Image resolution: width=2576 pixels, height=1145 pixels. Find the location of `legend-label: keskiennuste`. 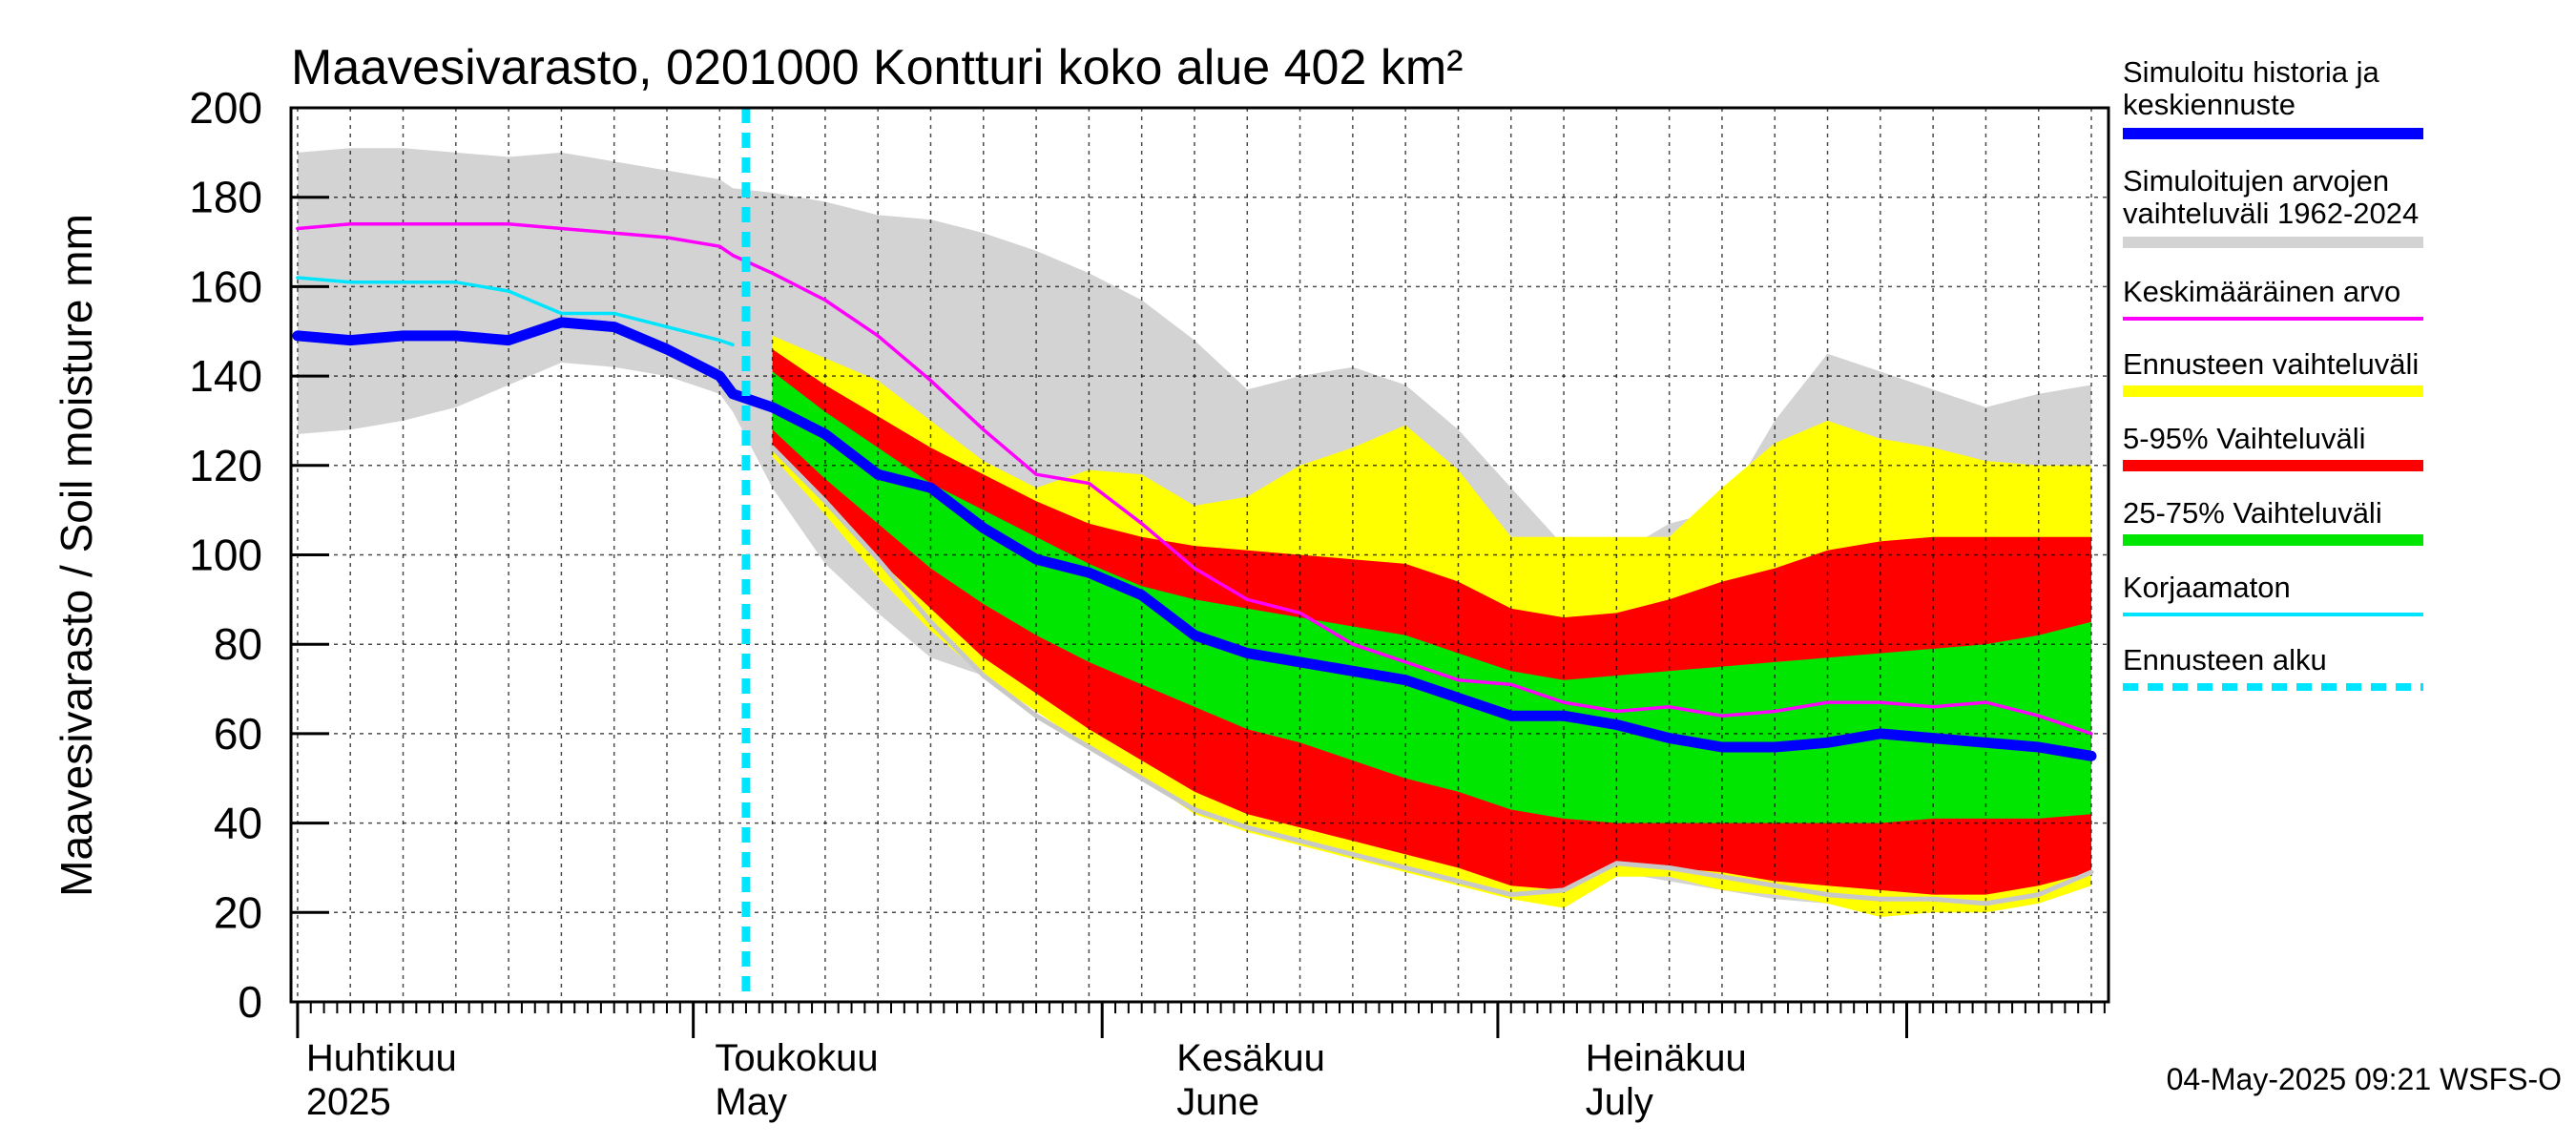

legend-label: keskiennuste is located at coordinates (2209, 104).